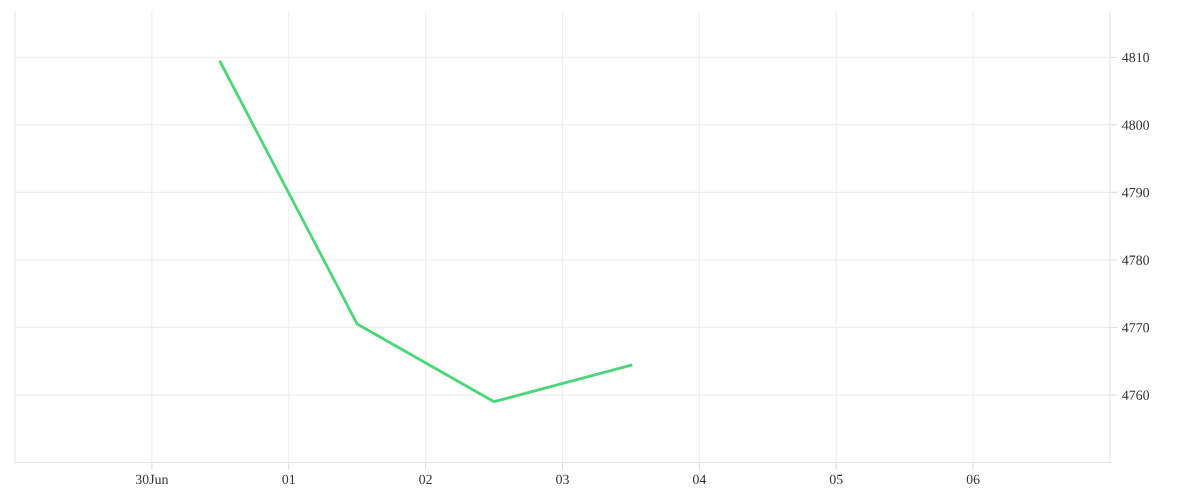 This screenshot has width=1200, height=500. What do you see at coordinates (152, 479) in the screenshot?
I see `x-tick-label: 30Jun` at bounding box center [152, 479].